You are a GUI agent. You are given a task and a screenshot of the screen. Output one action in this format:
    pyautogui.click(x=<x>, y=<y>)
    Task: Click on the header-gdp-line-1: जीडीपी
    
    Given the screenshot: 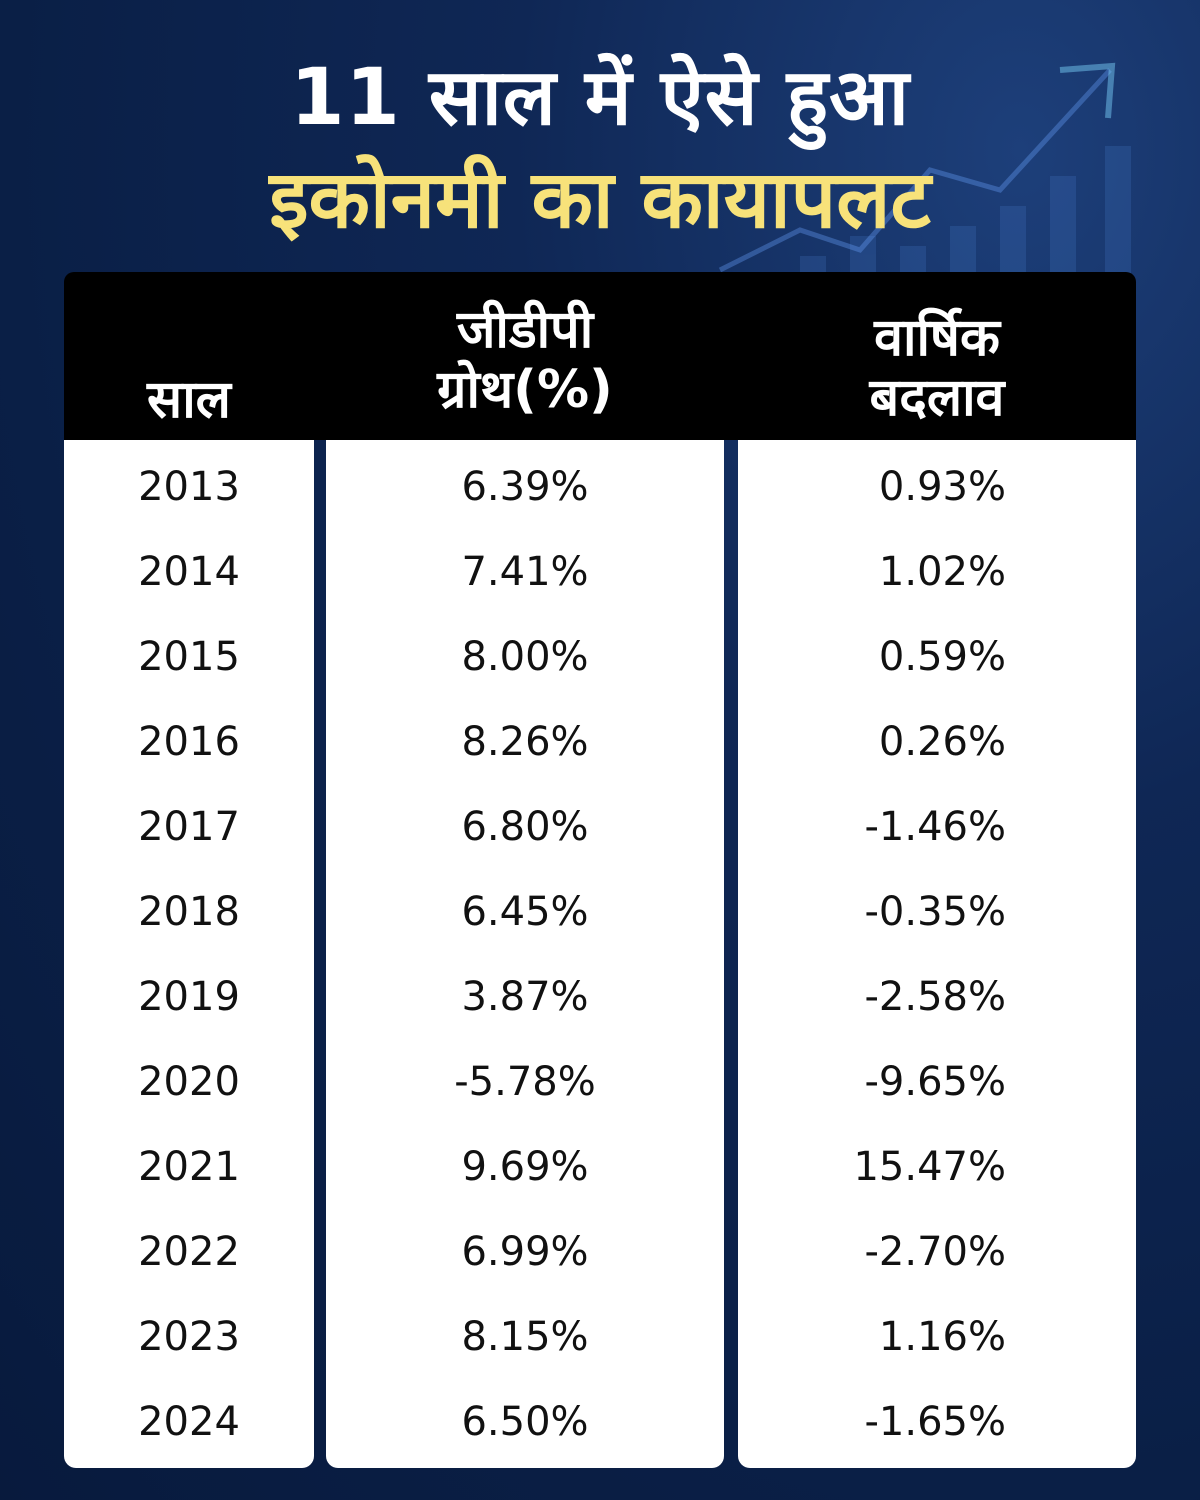 What is the action you would take?
    pyautogui.click(x=525, y=330)
    